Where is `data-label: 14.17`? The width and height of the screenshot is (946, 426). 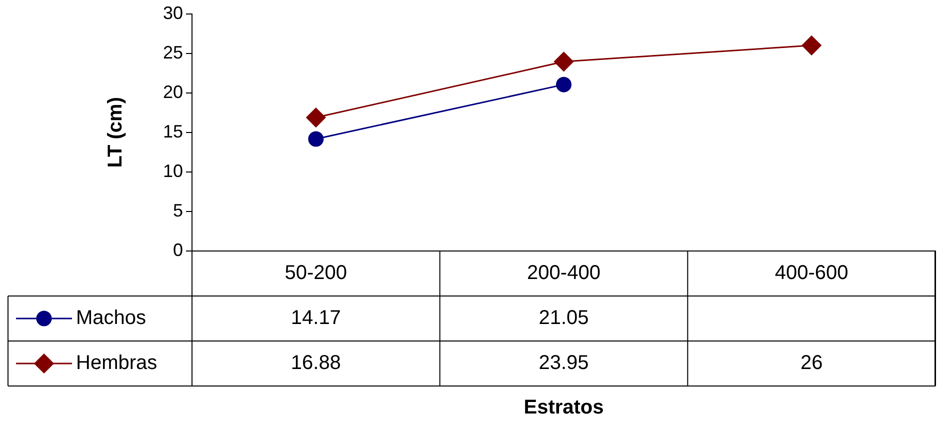
data-label: 14.17 is located at coordinates (315, 318).